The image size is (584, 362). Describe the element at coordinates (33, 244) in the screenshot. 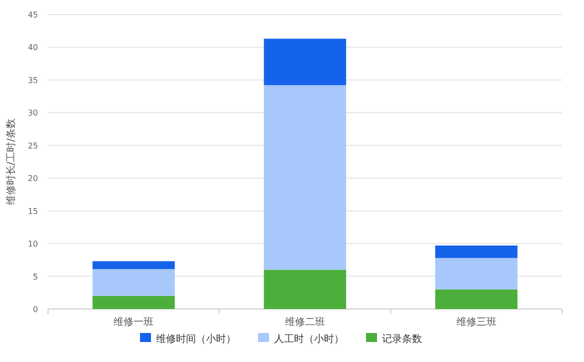

I see `y-tick-label: 10` at that location.